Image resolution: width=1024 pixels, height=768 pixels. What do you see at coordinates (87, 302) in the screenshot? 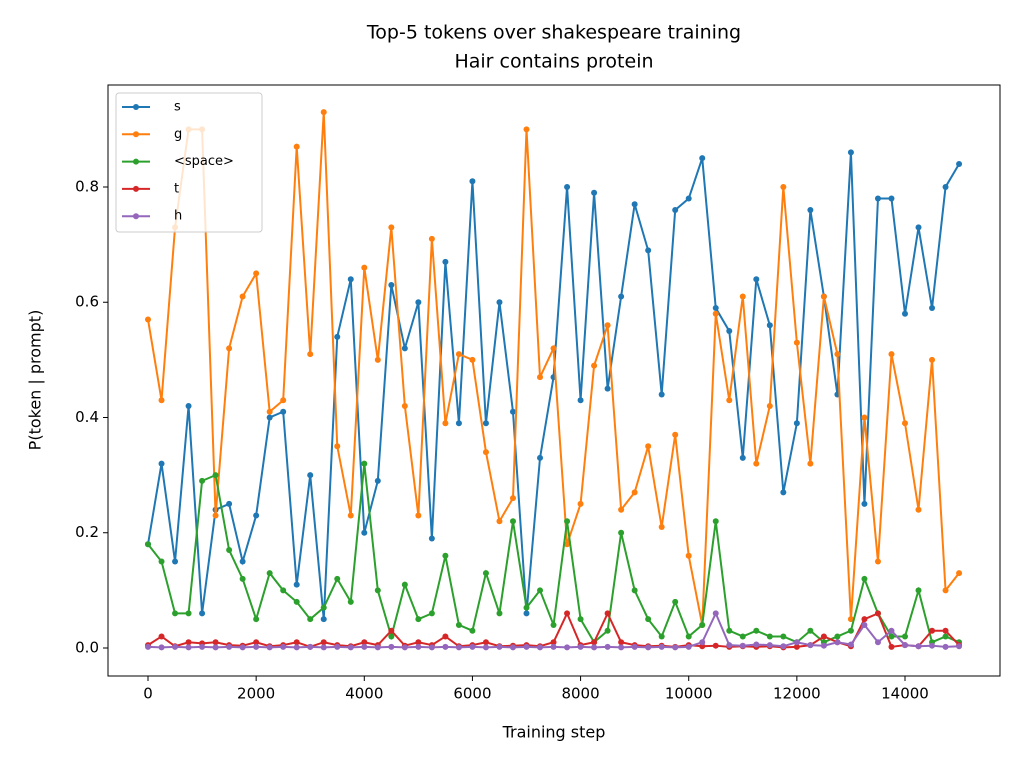
I see `y-tick-label: 0.6` at bounding box center [87, 302].